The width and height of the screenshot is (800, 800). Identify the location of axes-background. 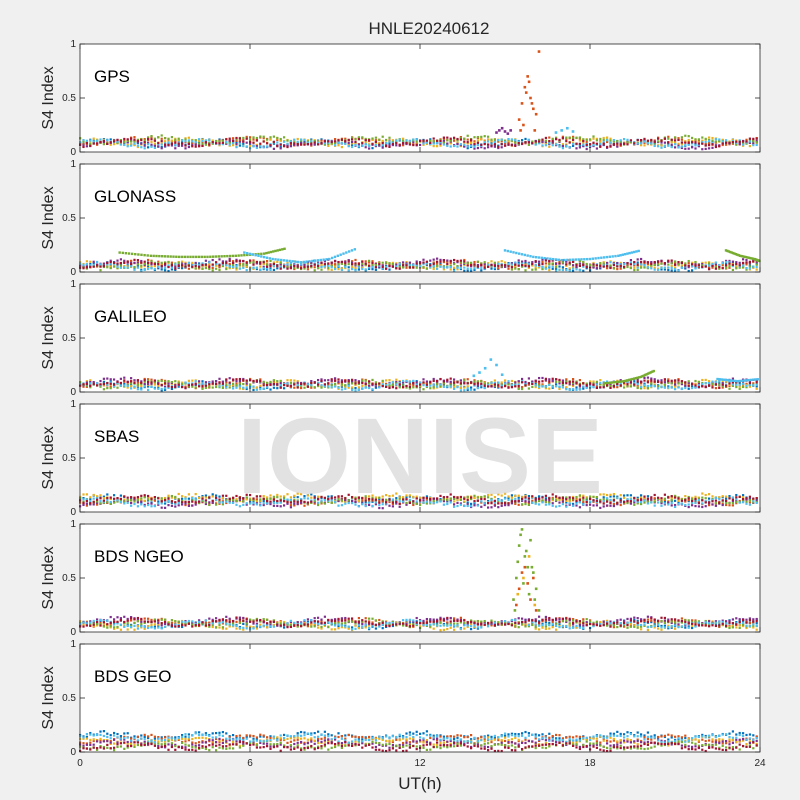
(420, 458).